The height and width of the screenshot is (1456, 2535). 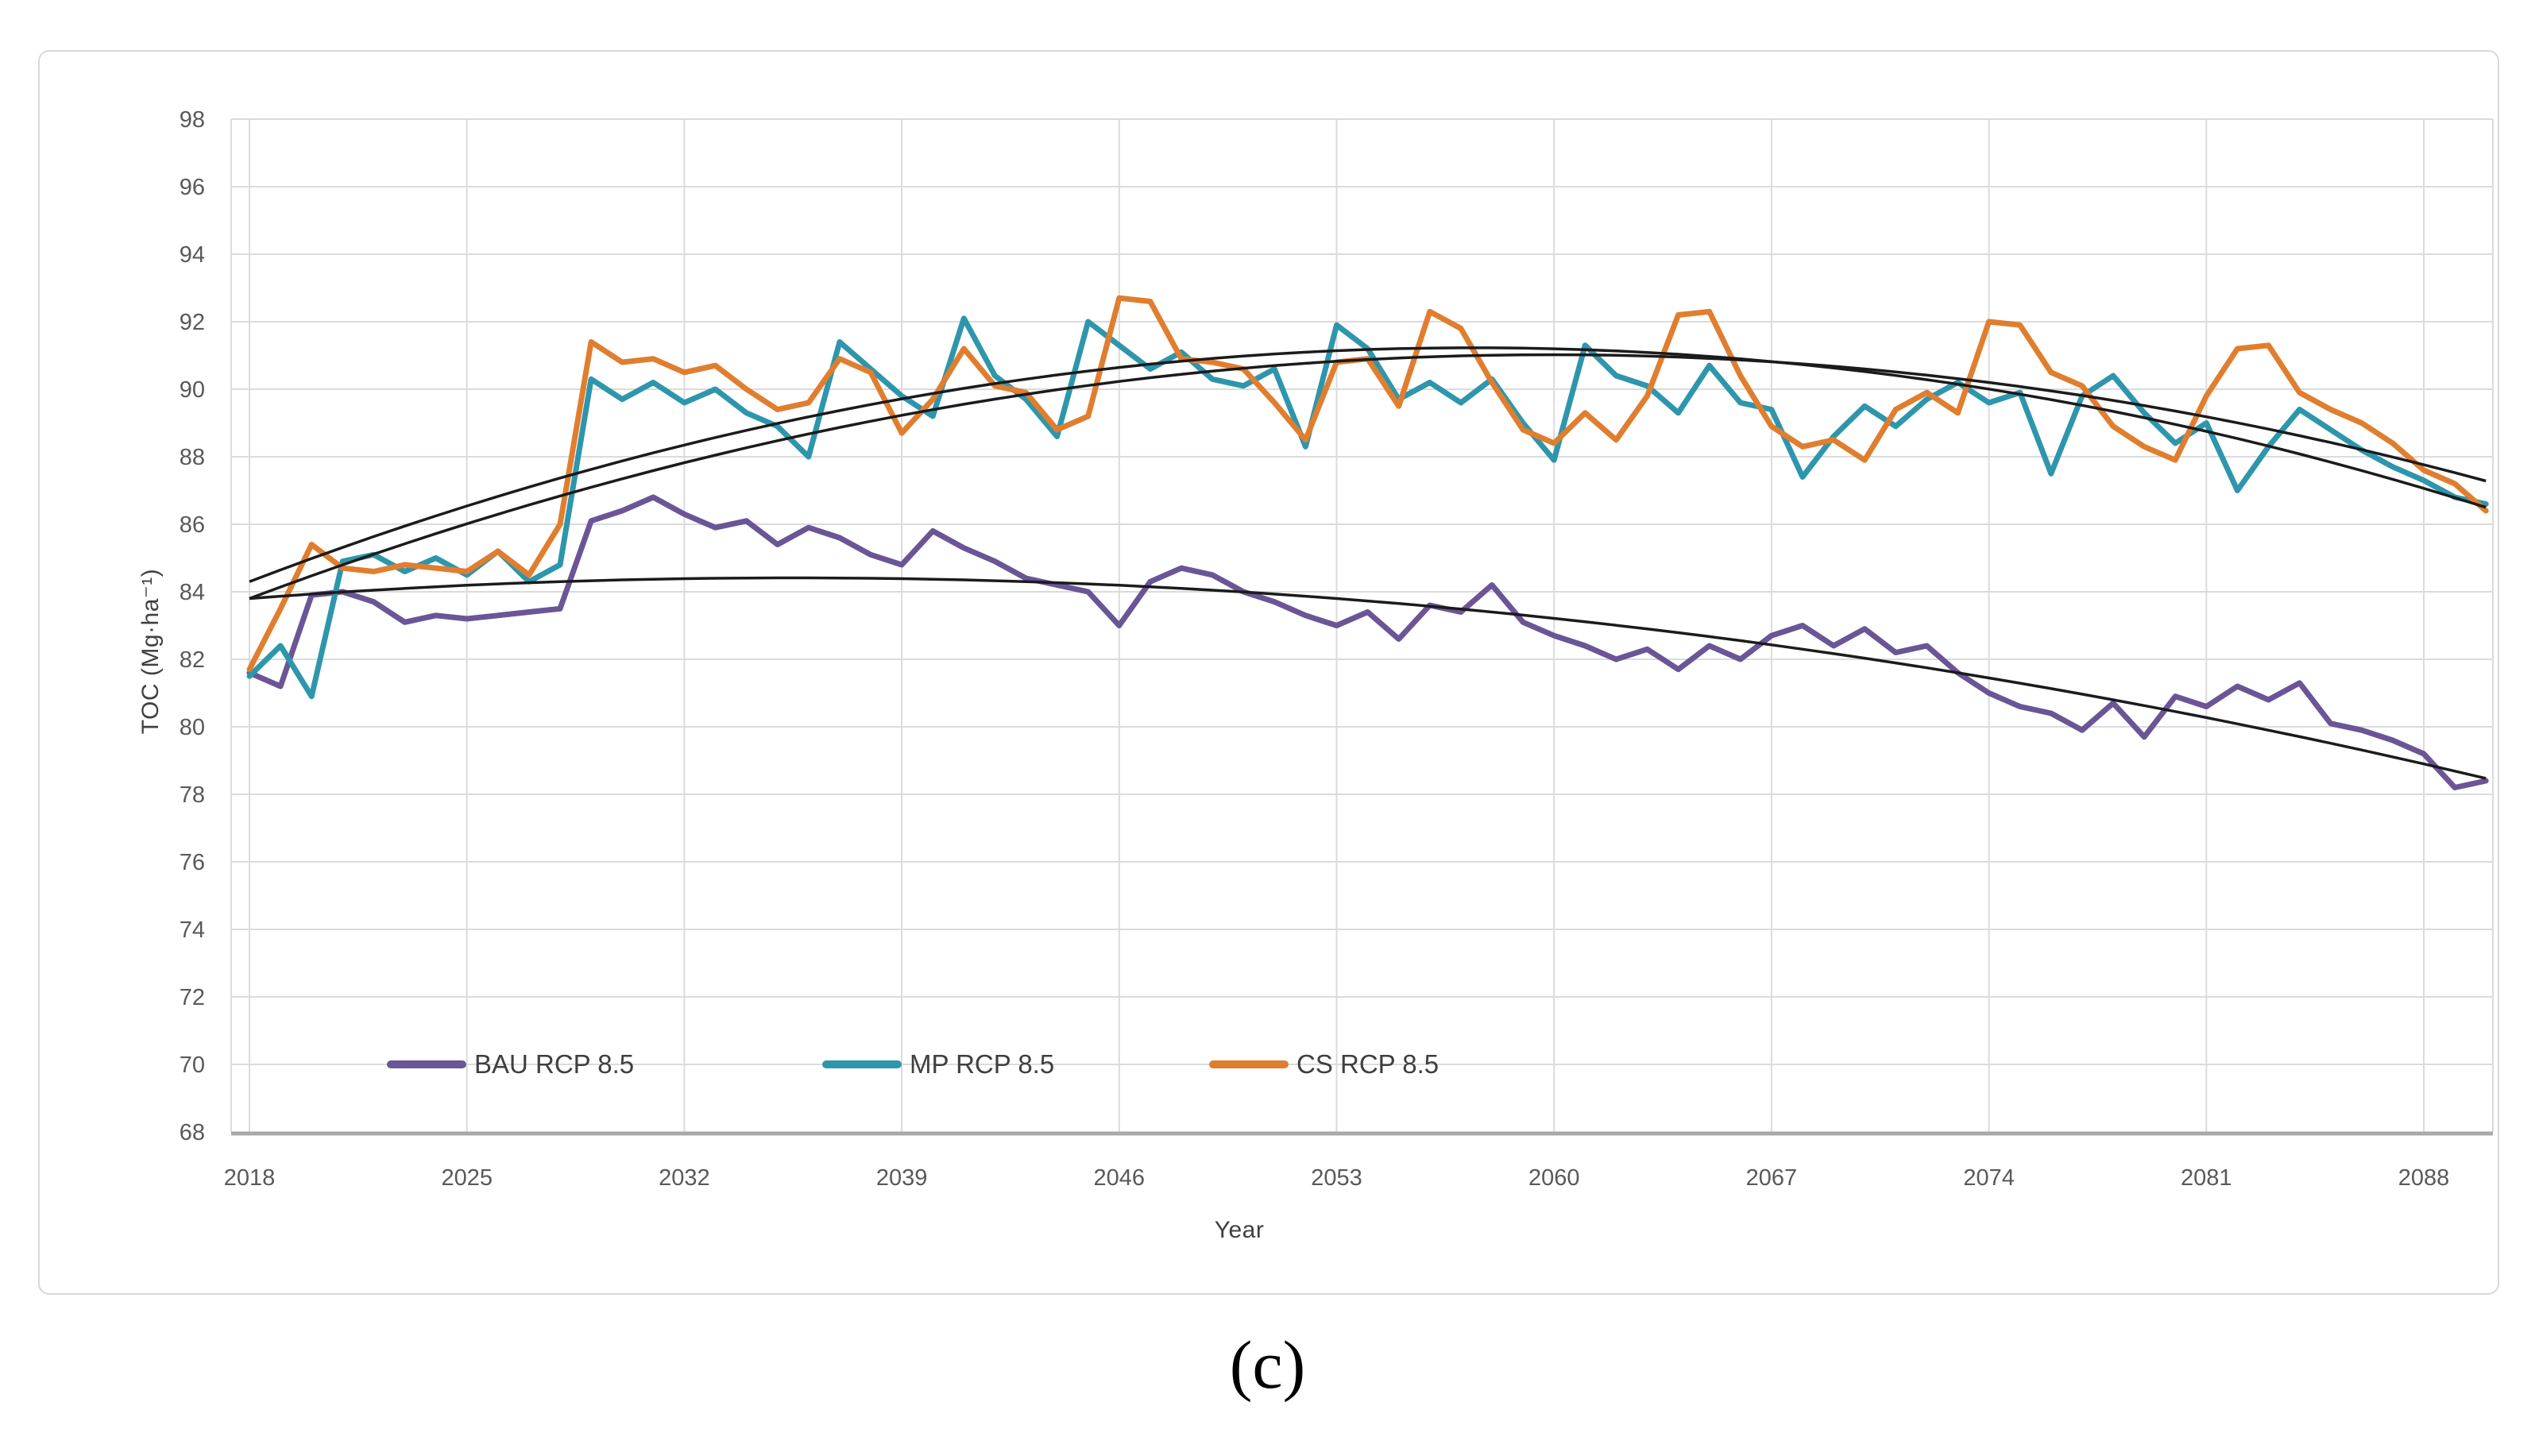 I want to click on y-tick-label: 82, so click(x=192, y=660).